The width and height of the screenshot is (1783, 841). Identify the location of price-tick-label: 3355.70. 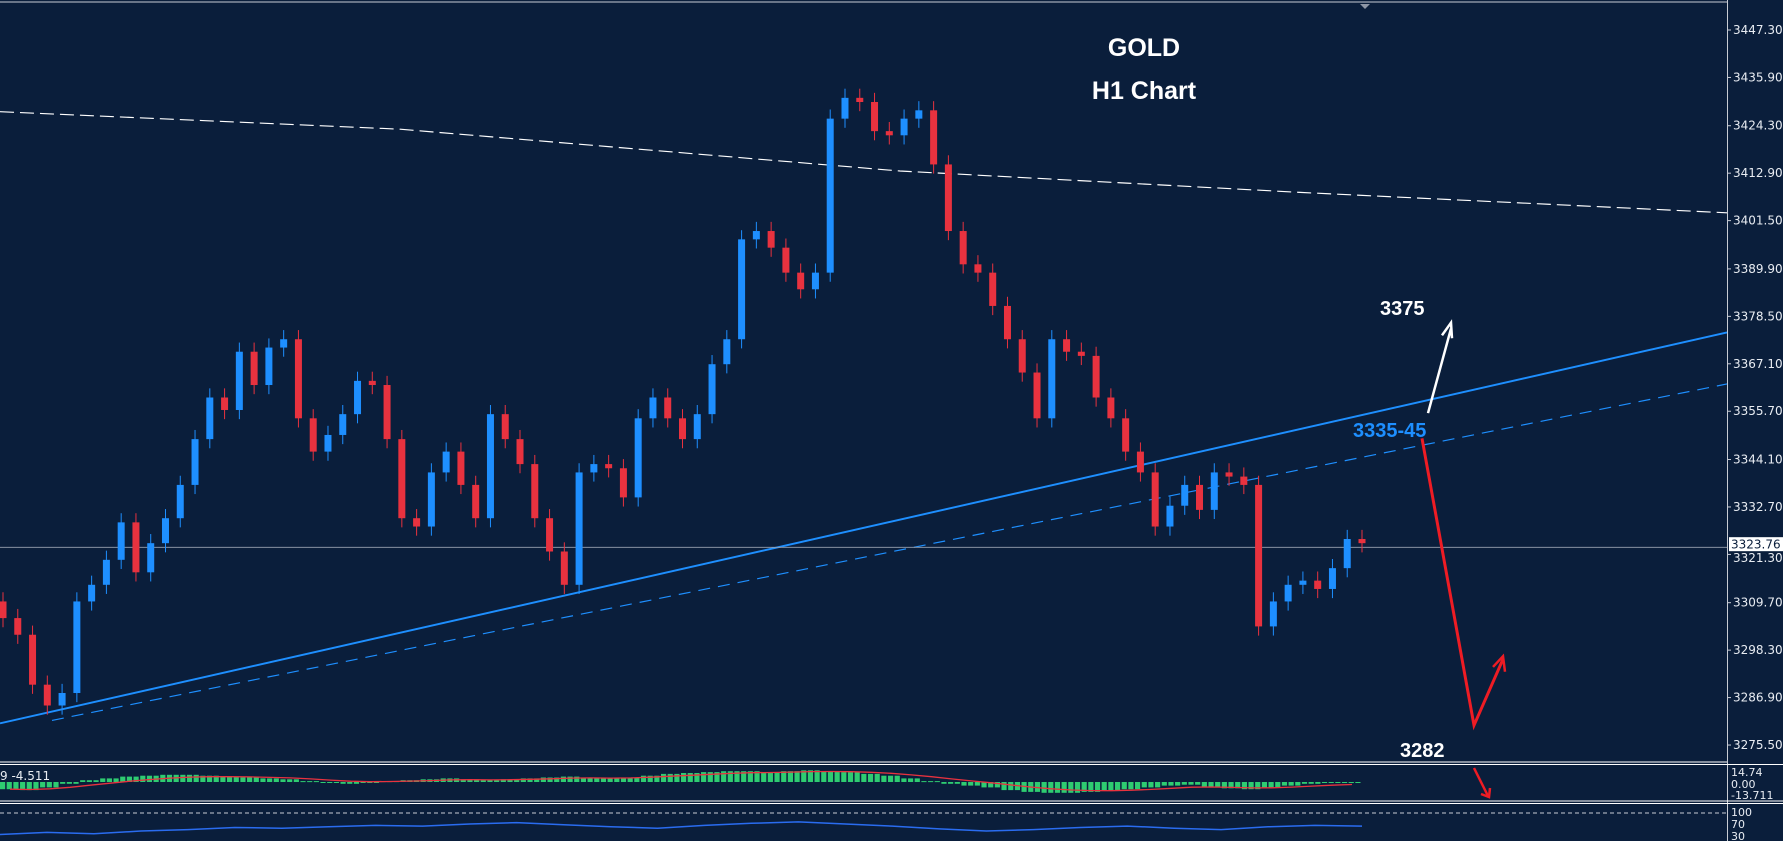
(1758, 411).